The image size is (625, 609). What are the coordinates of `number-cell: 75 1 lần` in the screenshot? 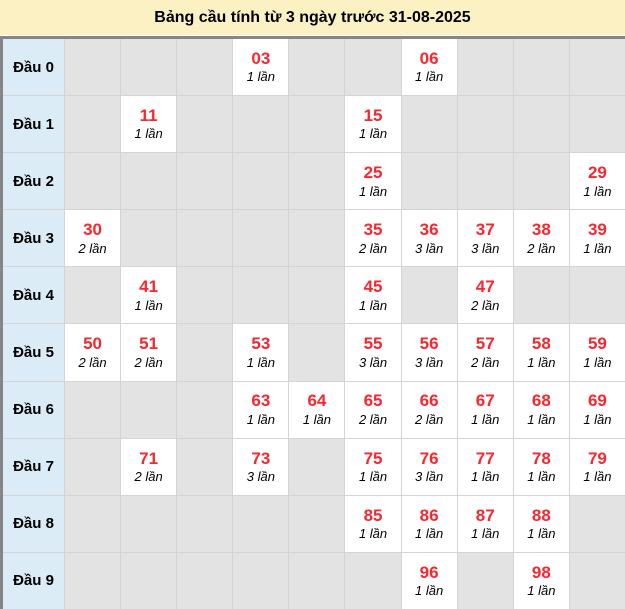 It's located at (373, 466).